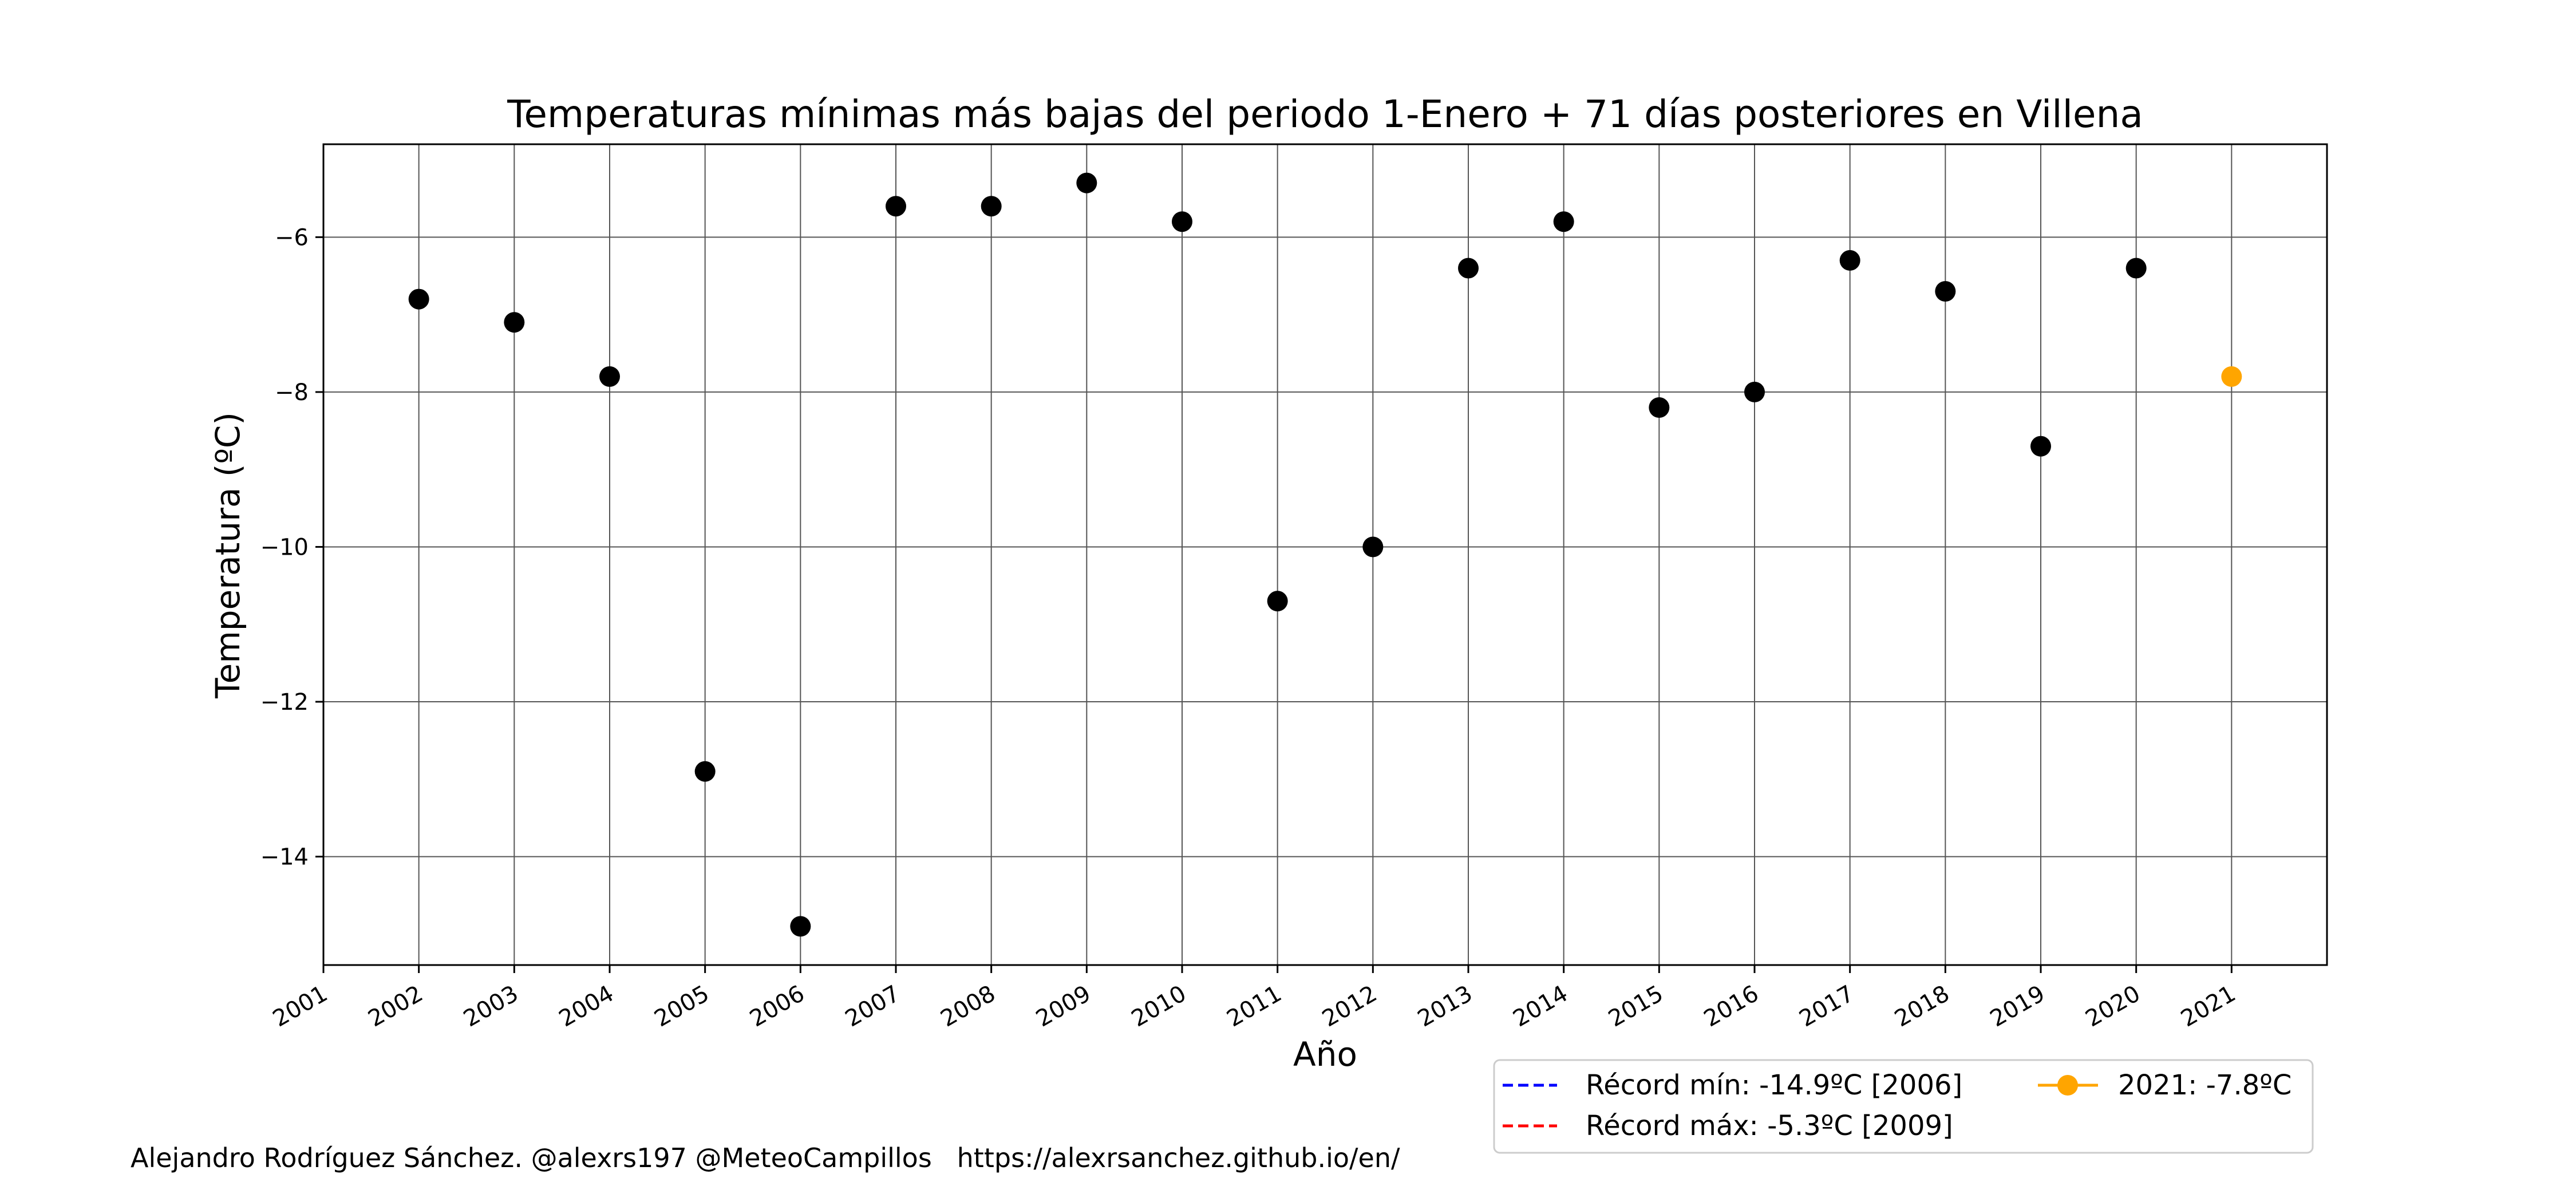  Describe the element at coordinates (284, 547) in the screenshot. I see `y-tick-label: −10` at that location.